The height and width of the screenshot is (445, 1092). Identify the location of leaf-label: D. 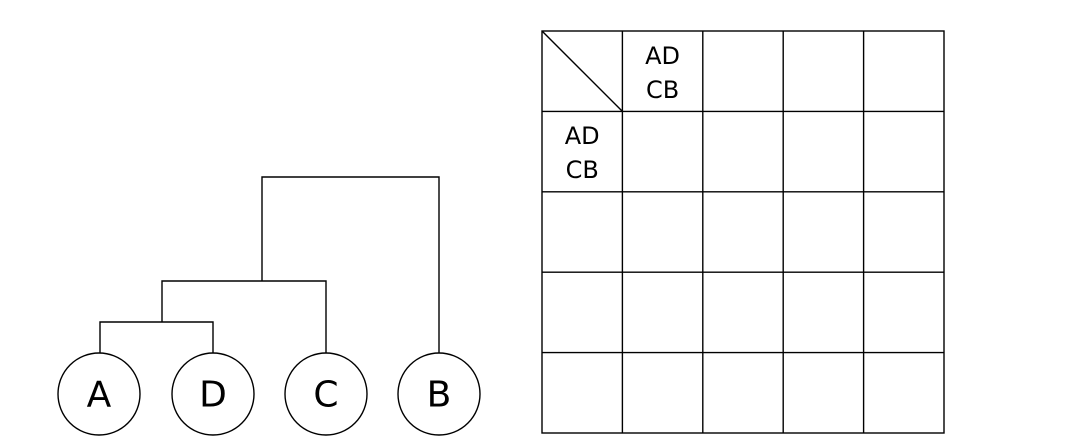
(213, 395).